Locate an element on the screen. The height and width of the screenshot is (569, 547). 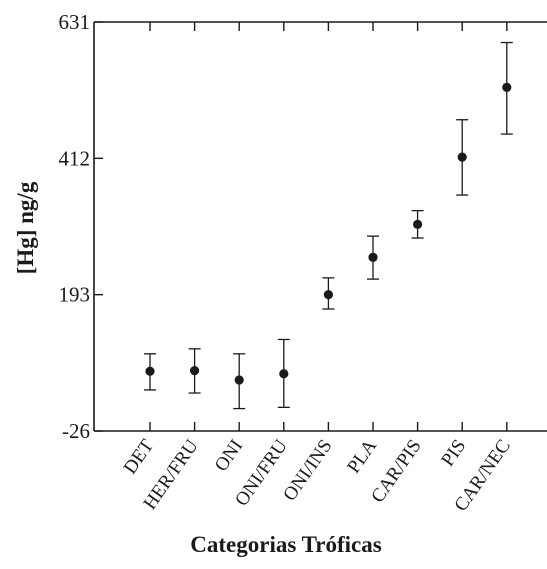
x-axis-label: Categorias Tróficas is located at coordinates (285, 544).